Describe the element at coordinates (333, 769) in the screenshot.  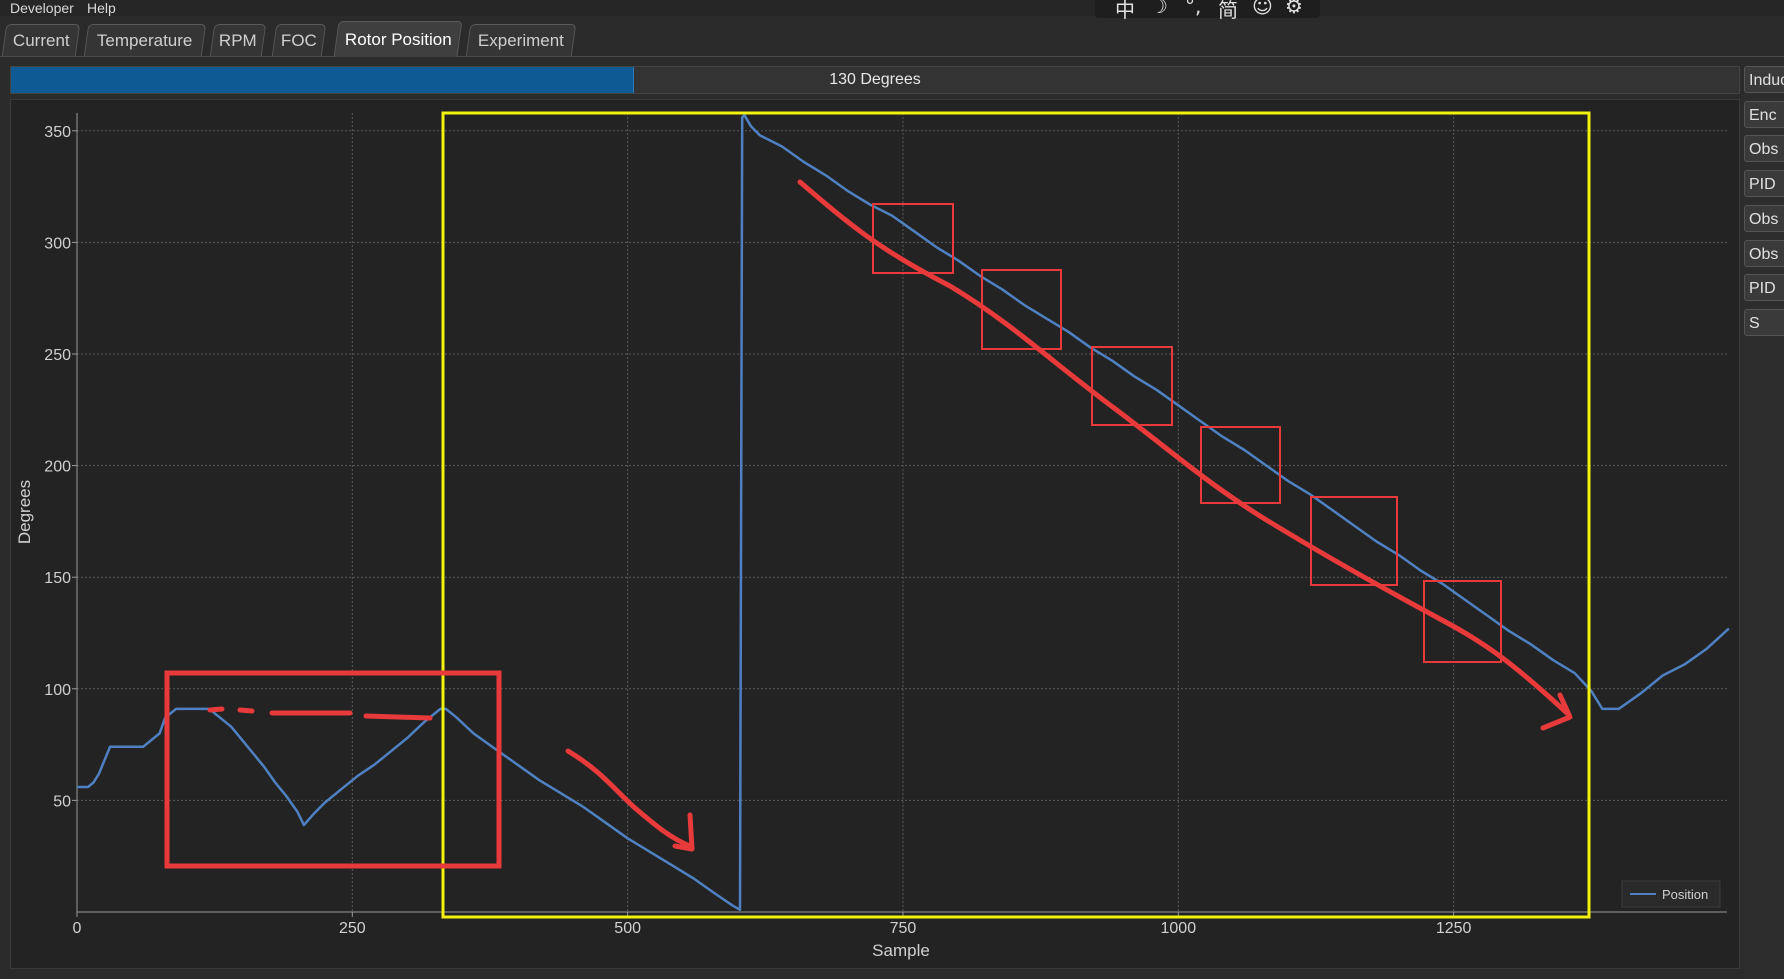
I see `red-dip-box` at that location.